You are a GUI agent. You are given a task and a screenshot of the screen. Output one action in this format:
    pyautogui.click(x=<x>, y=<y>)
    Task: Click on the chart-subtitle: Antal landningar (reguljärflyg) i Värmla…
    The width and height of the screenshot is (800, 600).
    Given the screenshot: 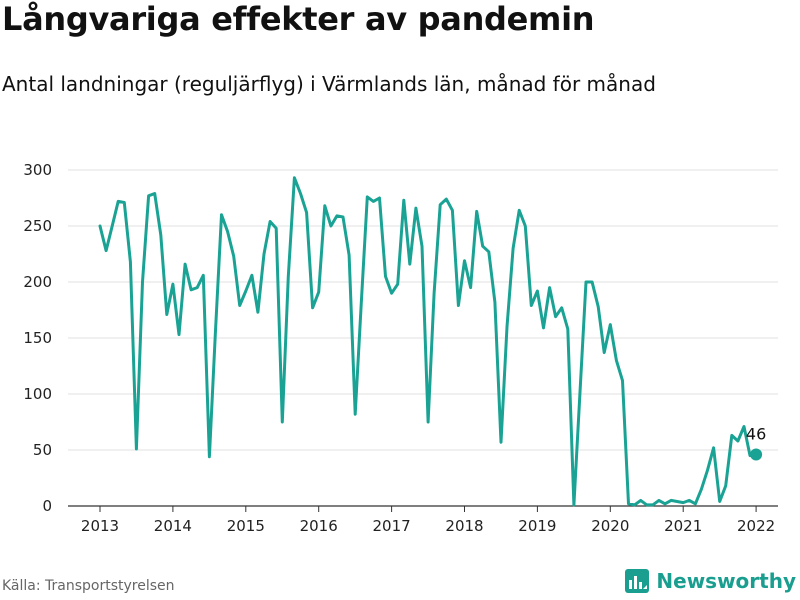 What is the action you would take?
    pyautogui.click(x=329, y=84)
    